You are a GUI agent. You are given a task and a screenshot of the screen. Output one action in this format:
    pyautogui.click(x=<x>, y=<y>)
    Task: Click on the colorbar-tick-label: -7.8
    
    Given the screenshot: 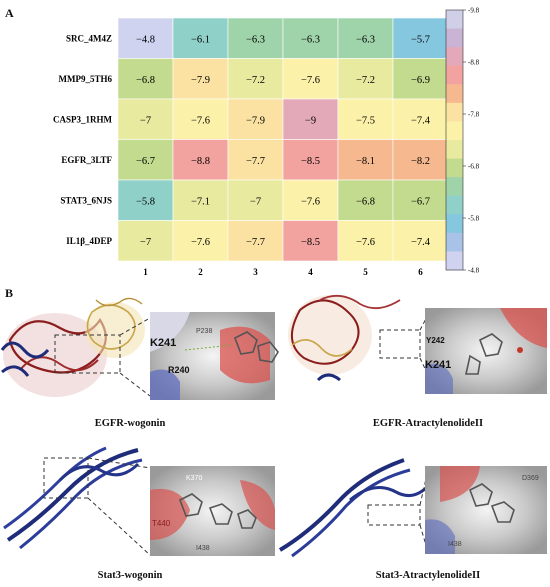 What is the action you would take?
    pyautogui.click(x=474, y=115)
    